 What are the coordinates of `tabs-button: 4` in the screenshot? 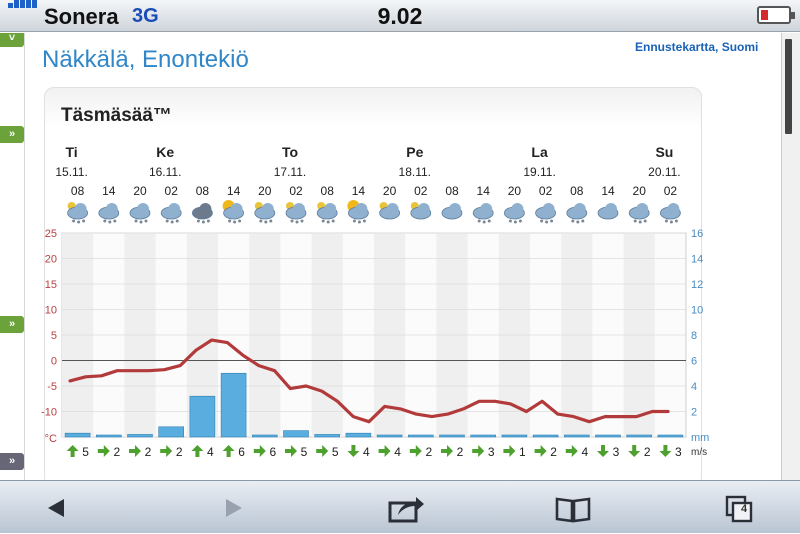 It's located at (740, 507).